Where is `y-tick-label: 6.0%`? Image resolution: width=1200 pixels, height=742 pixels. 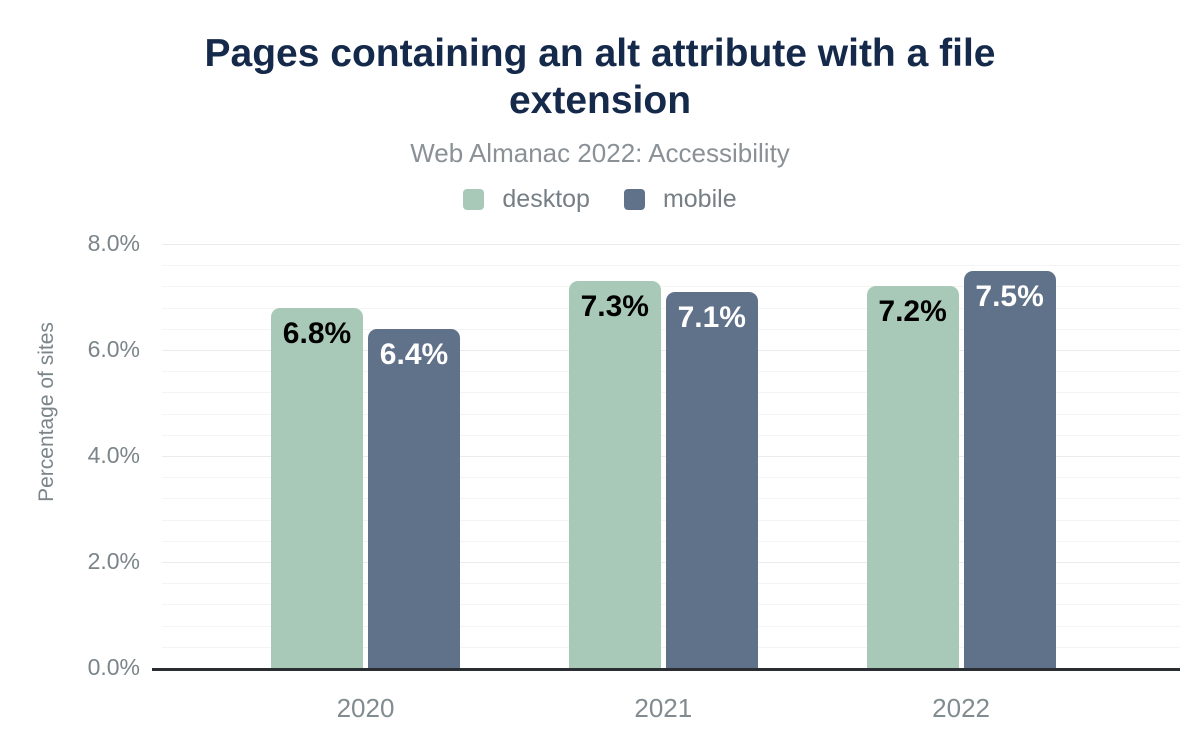 y-tick-label: 6.0% is located at coordinates (113, 349).